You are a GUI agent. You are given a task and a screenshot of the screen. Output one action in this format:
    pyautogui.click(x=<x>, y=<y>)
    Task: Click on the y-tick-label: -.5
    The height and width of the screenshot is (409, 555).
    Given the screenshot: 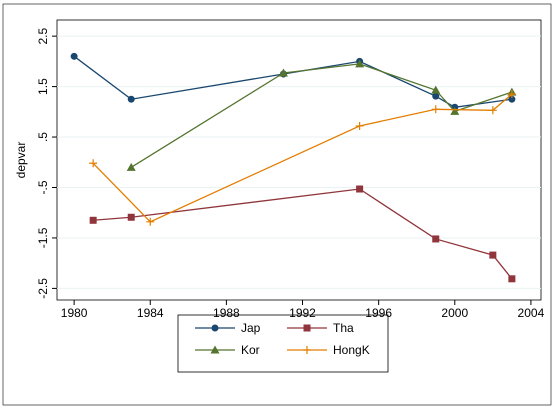 What is the action you would take?
    pyautogui.click(x=43, y=187)
    